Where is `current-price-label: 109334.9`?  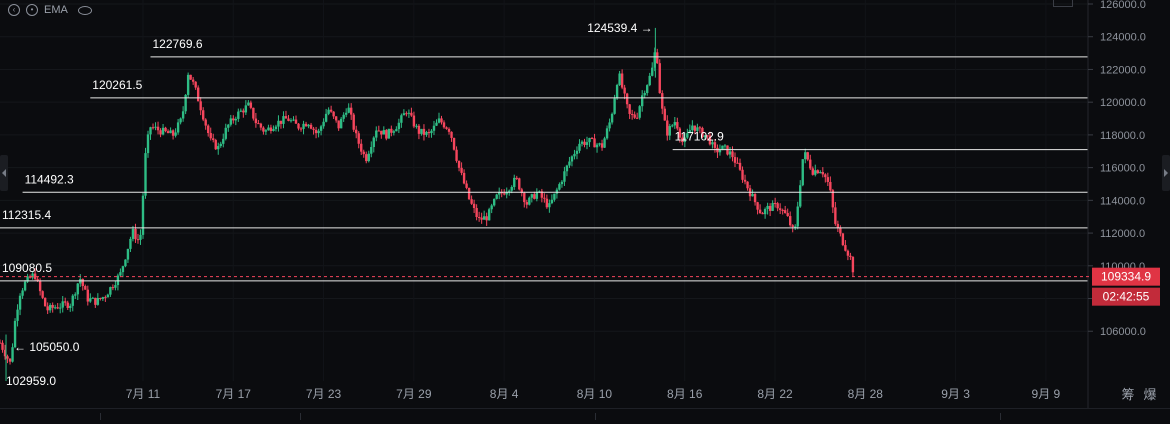 current-price-label: 109334.9 is located at coordinates (1126, 277).